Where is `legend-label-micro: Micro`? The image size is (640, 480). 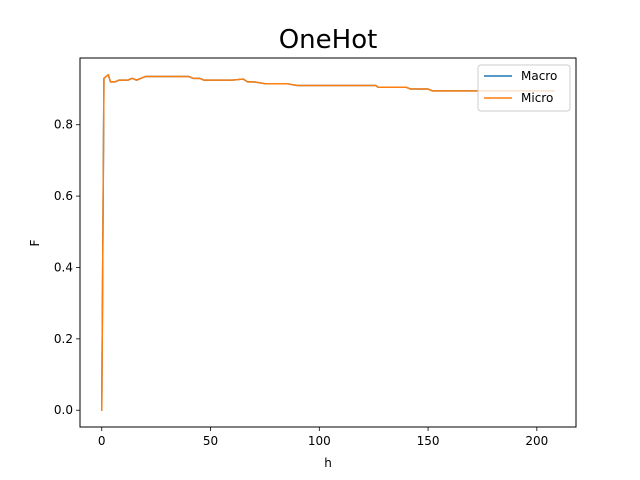 legend-label-micro: Micro is located at coordinates (537, 98).